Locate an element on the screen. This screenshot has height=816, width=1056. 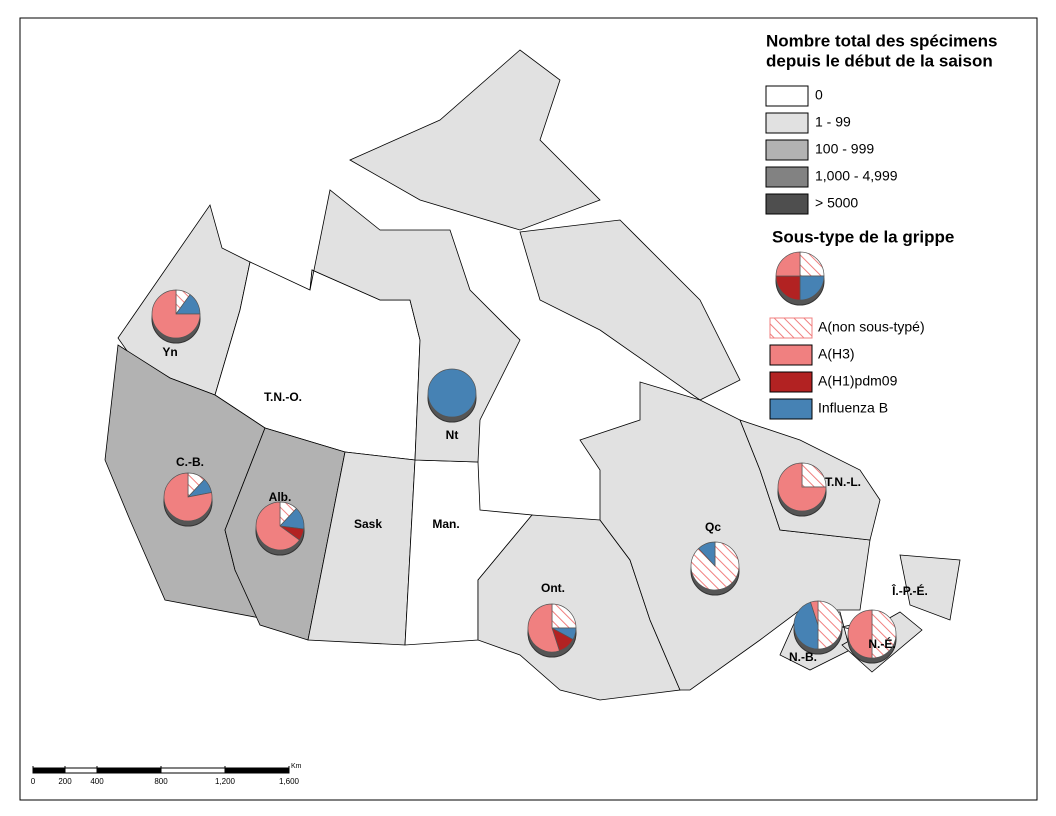
region-label: N.-B. is located at coordinates (803, 657).